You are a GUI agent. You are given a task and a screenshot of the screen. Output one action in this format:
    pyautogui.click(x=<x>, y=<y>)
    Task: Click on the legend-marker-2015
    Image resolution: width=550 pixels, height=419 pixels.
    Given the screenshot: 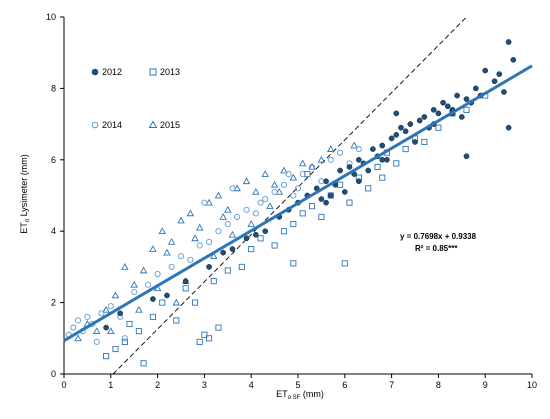 What is the action you would take?
    pyautogui.click(x=153, y=124)
    